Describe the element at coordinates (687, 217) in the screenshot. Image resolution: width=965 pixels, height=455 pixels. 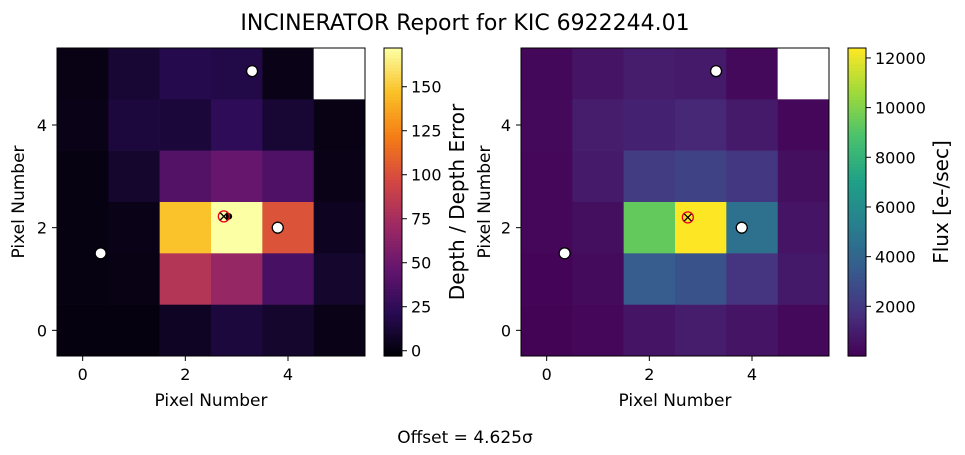
I see `target-cross` at that location.